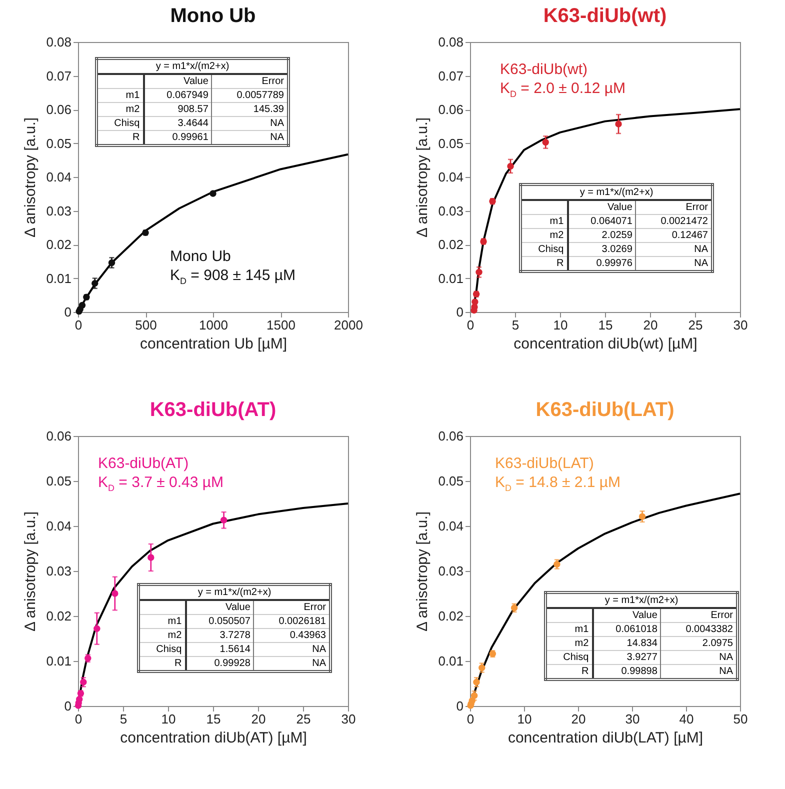  What do you see at coordinates (605, 325) in the screenshot?
I see `x-tick-label: 15` at bounding box center [605, 325].